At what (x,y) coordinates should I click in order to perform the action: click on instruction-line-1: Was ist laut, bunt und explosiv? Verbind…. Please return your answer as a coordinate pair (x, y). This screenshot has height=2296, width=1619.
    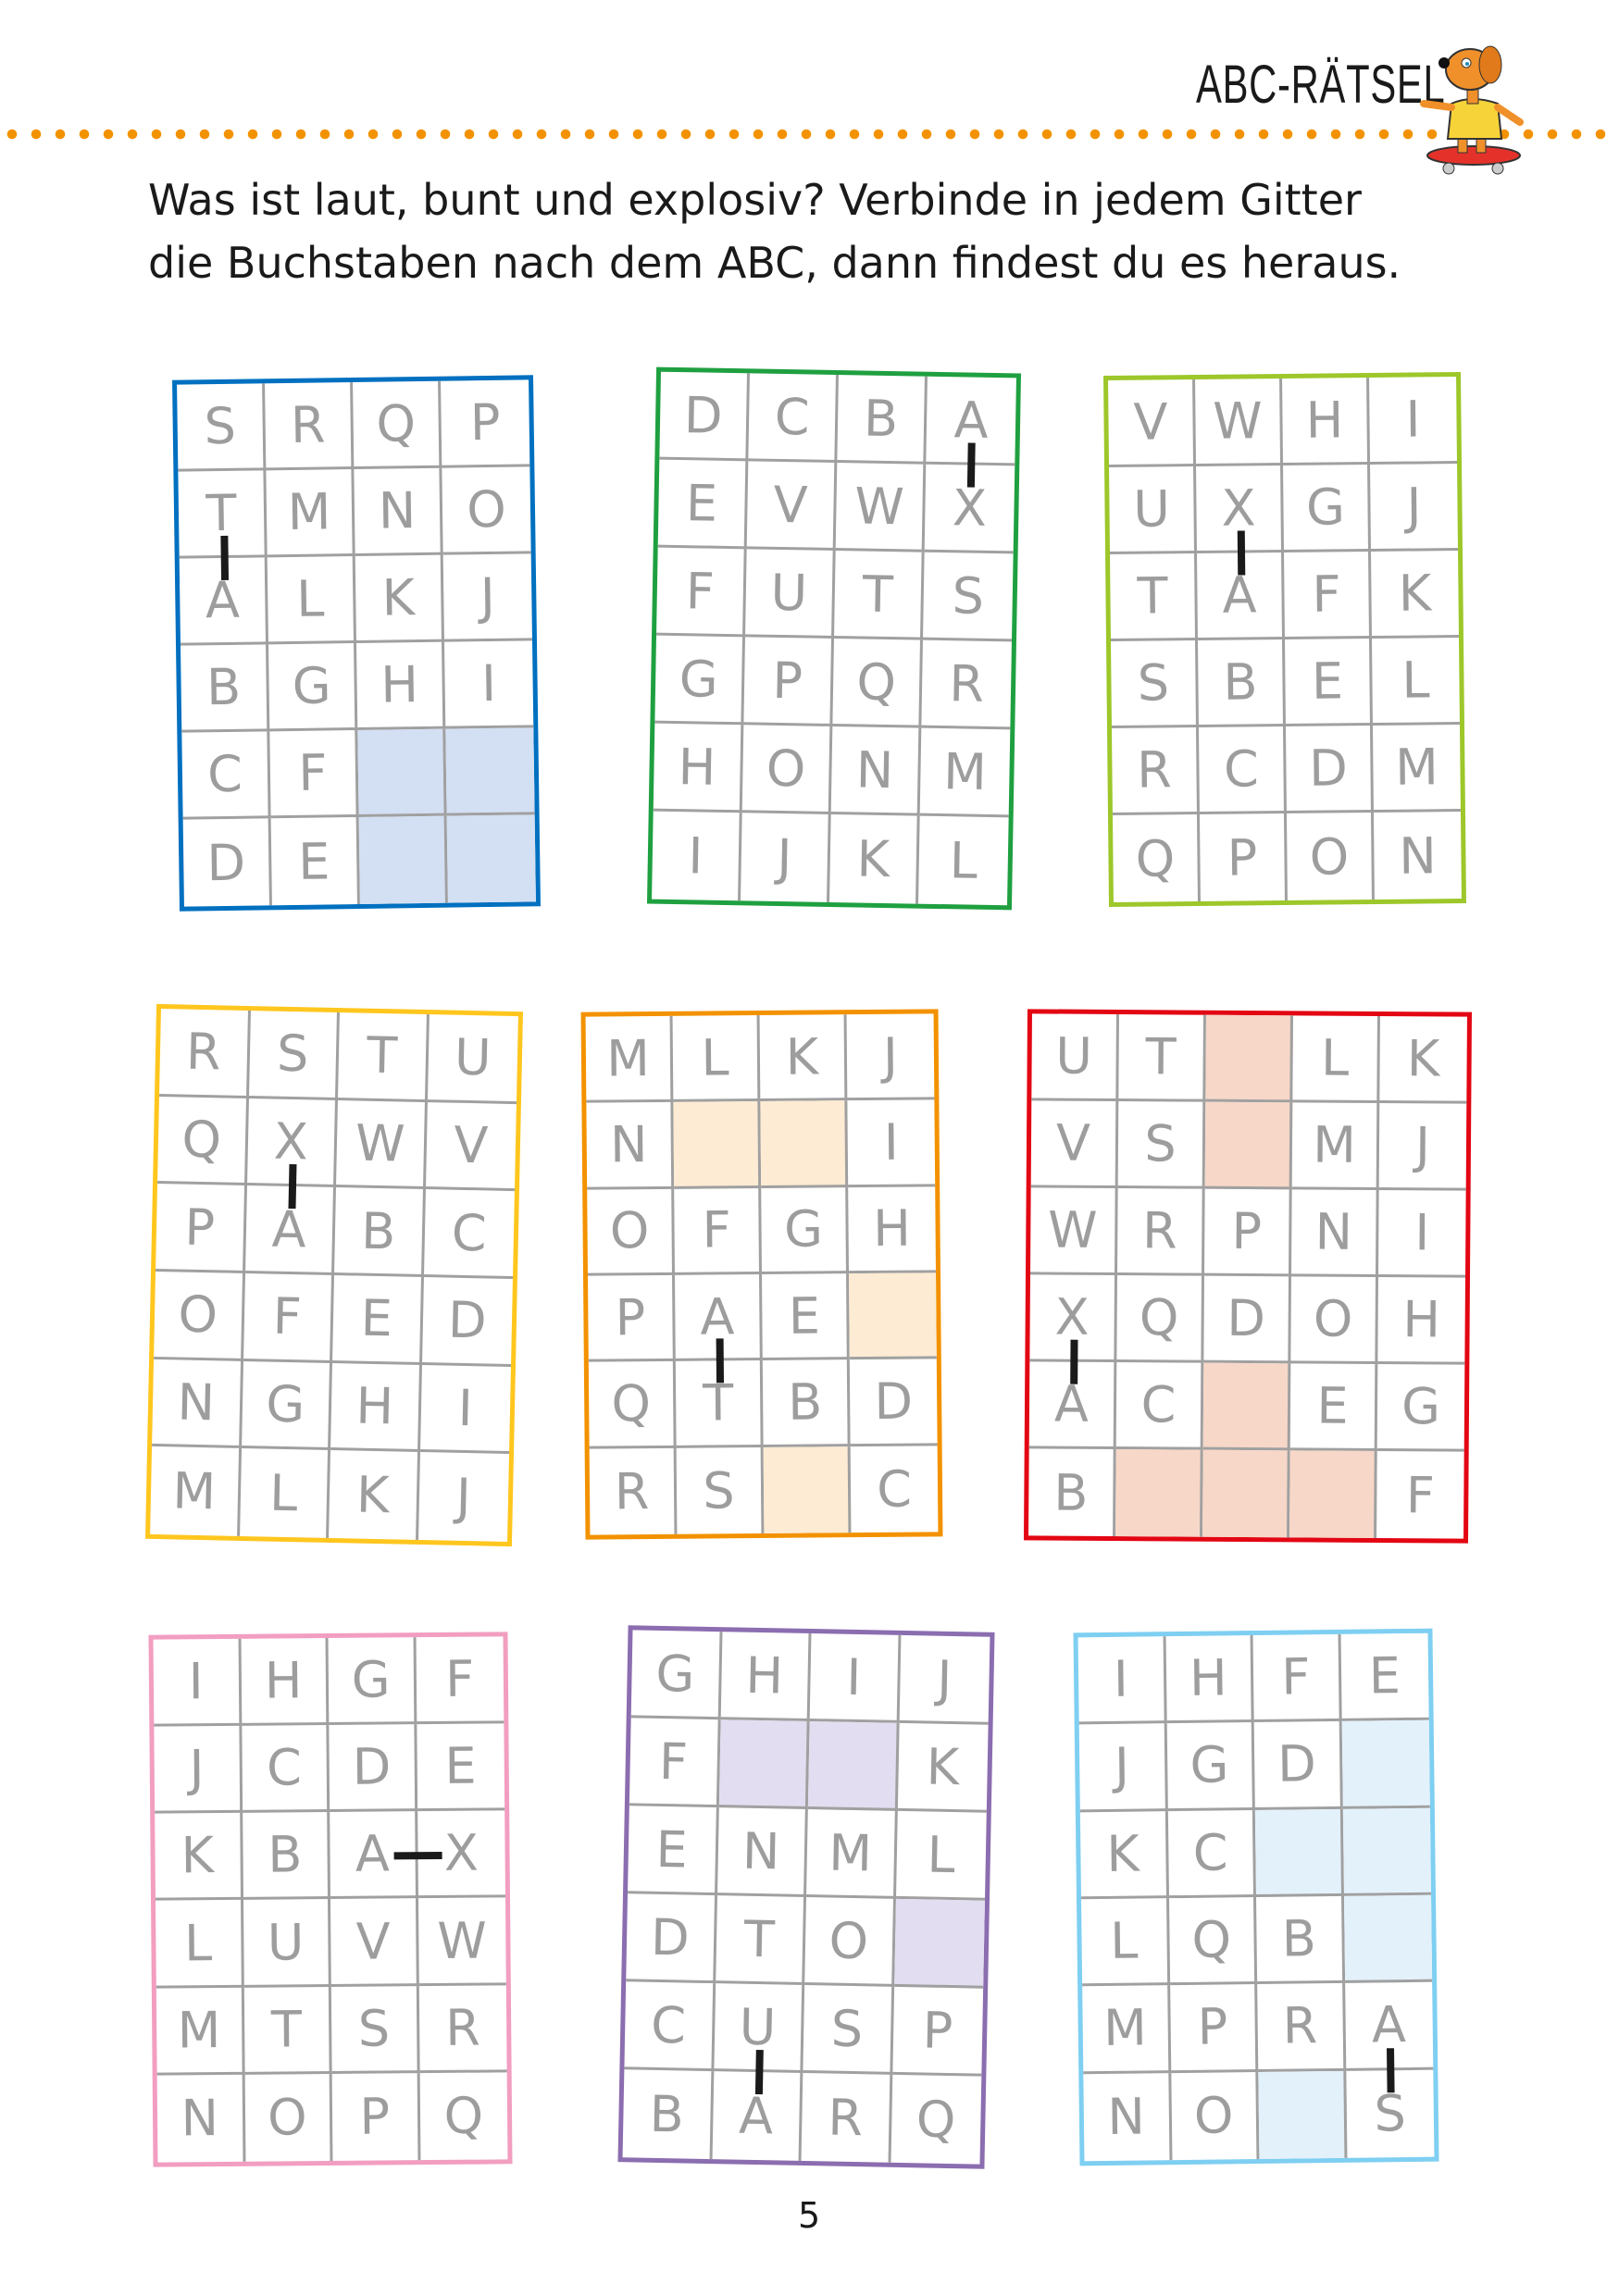
    Looking at the image, I should click on (755, 200).